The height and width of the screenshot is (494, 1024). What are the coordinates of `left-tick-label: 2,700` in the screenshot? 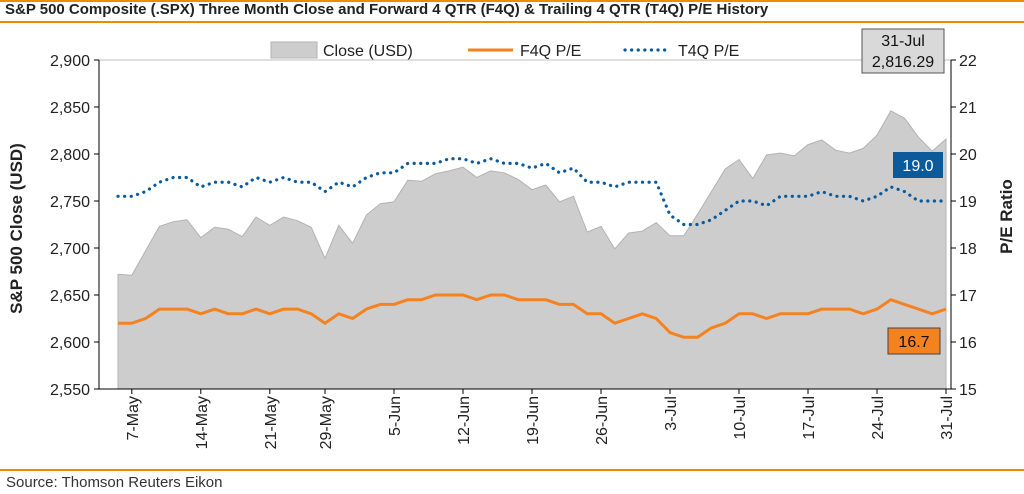 It's located at (70, 249).